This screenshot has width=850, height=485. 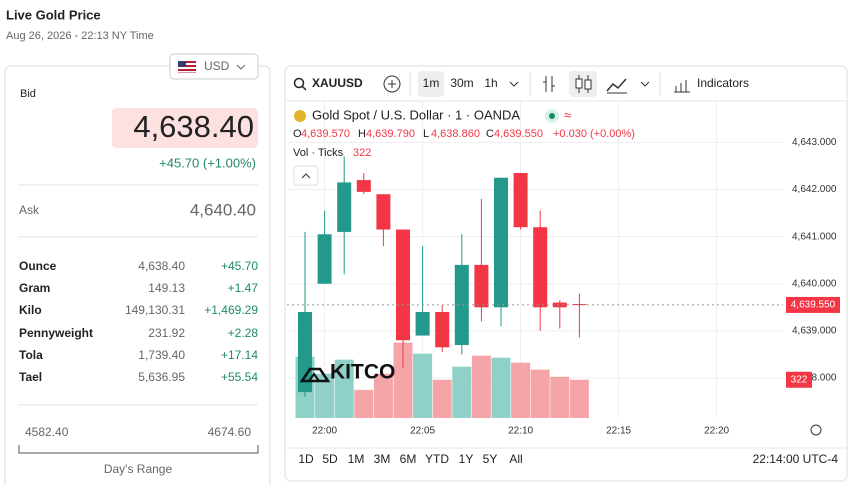 I want to click on unit-price: 231.92, so click(x=166, y=333).